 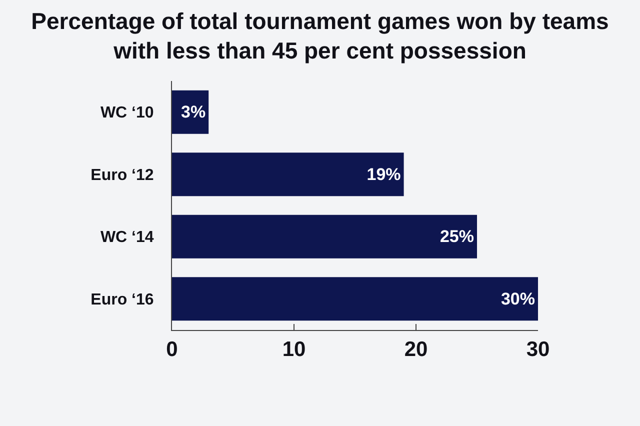 What do you see at coordinates (457, 236) in the screenshot?
I see `data-label: 25%` at bounding box center [457, 236].